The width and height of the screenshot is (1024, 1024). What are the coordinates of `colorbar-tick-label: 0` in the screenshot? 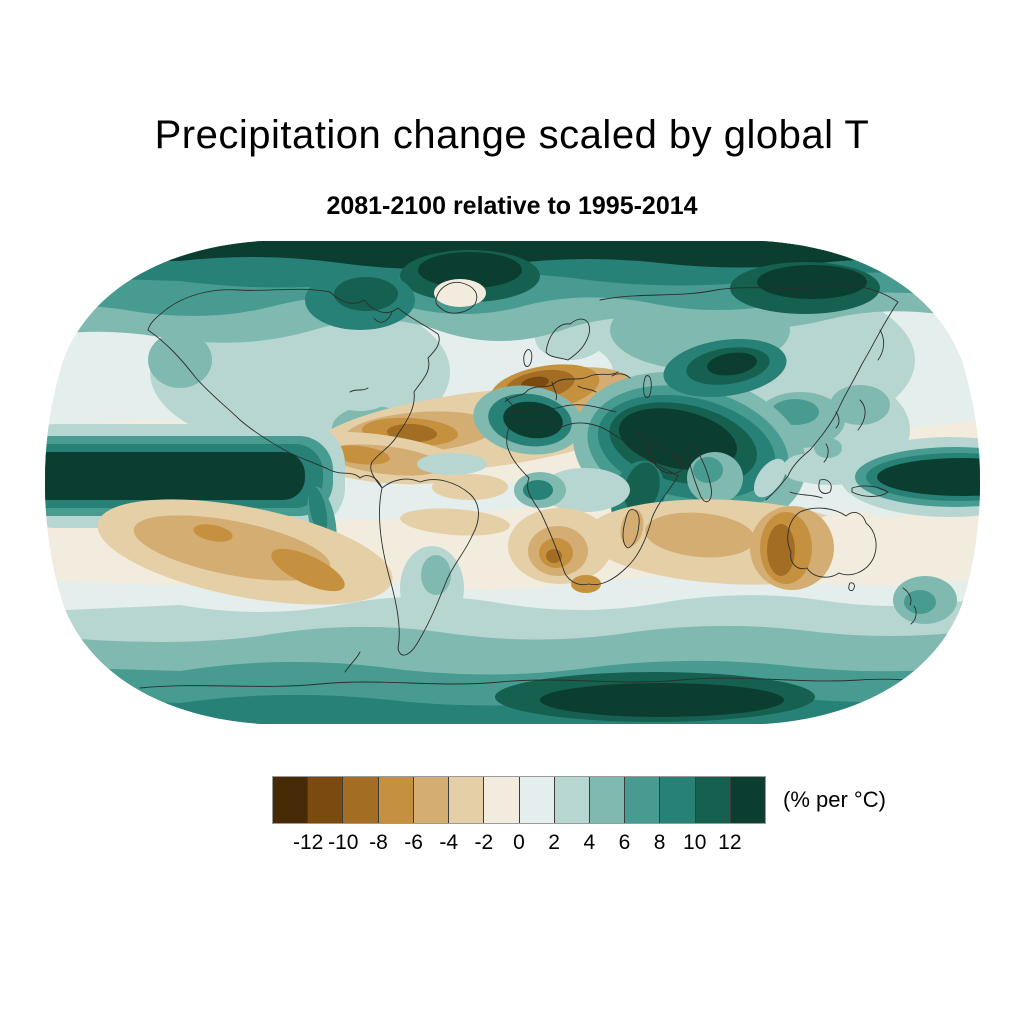 It's located at (519, 842).